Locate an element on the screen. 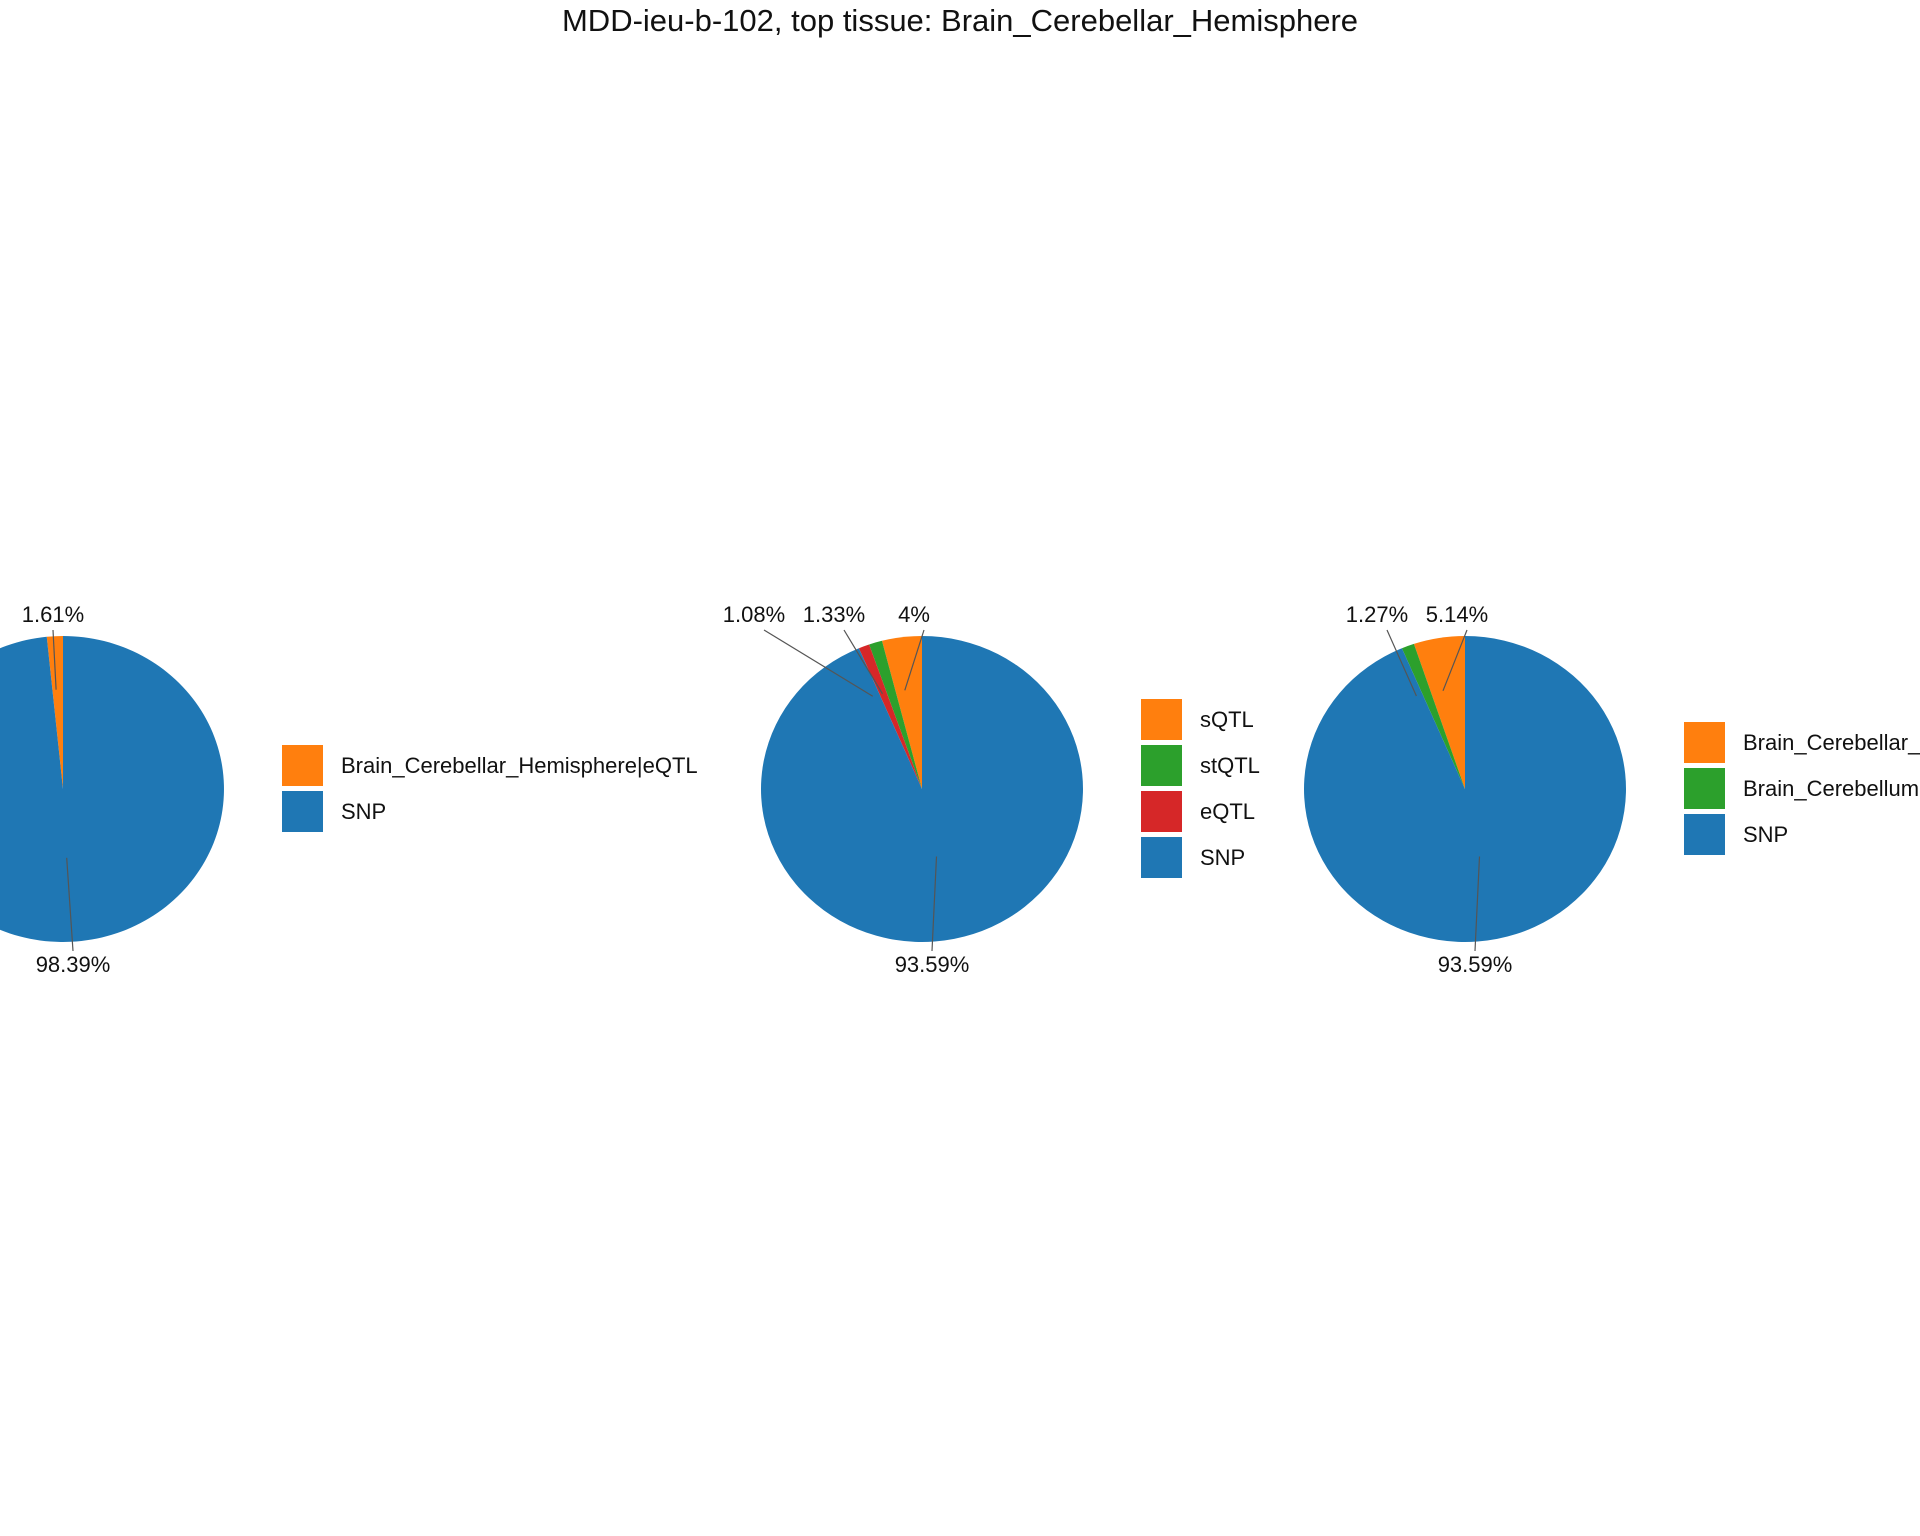 The width and height of the screenshot is (1920, 1536). legend-label: Brain_Cerebellar_ is located at coordinates (1831, 742).